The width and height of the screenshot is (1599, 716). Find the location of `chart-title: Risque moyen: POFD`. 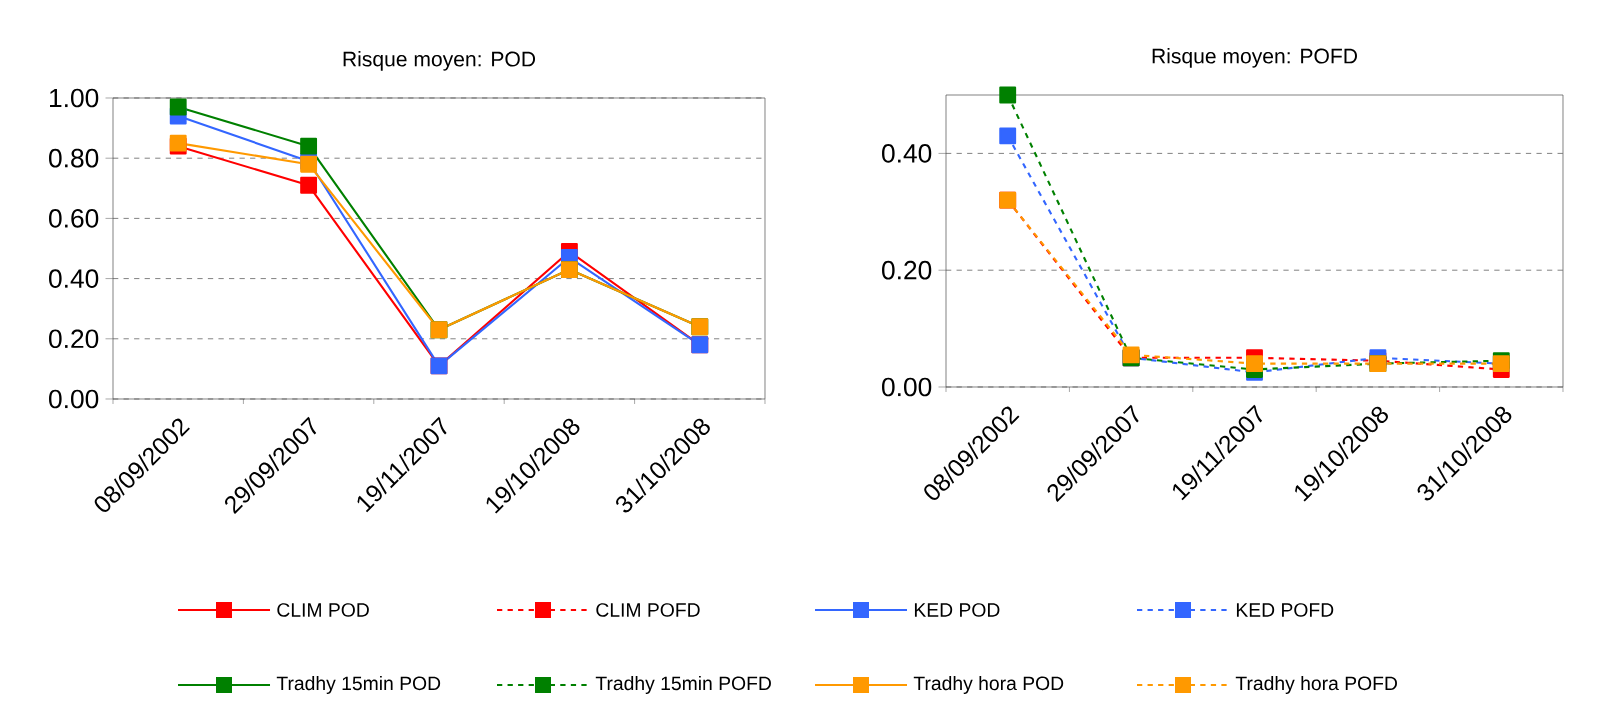

chart-title: Risque moyen: POFD is located at coordinates (1254, 58).